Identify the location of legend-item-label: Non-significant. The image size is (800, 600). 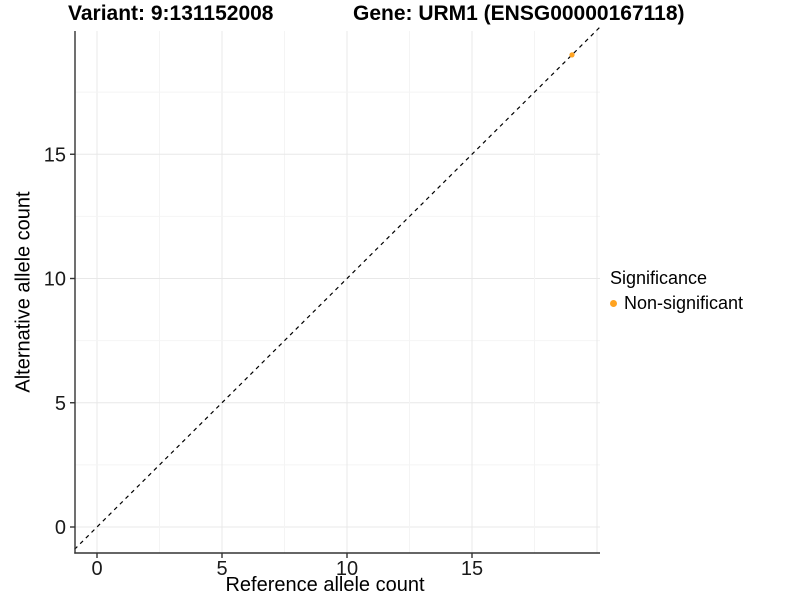
(684, 303).